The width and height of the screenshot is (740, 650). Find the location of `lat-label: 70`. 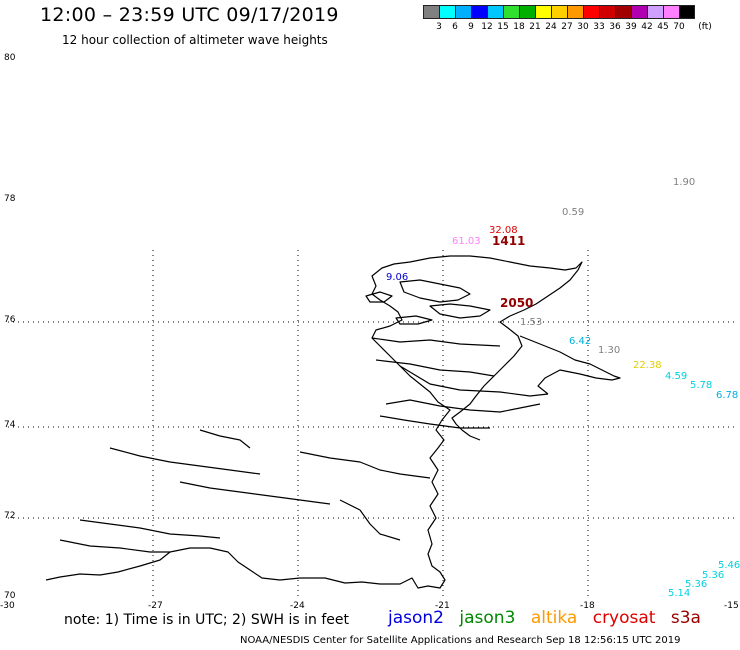

lat-label: 70 is located at coordinates (10, 596).